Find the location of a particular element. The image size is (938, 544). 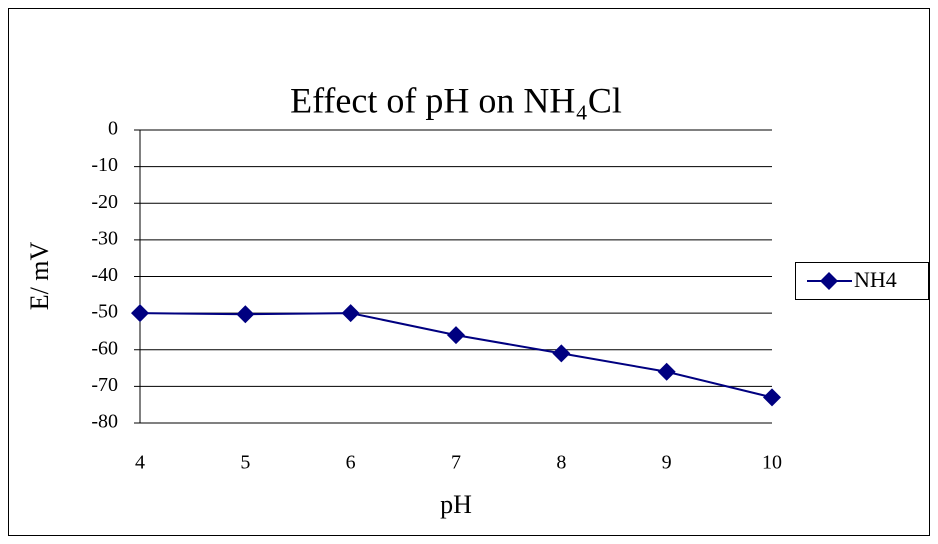

y-tick-label: -40 is located at coordinates (104, 275).